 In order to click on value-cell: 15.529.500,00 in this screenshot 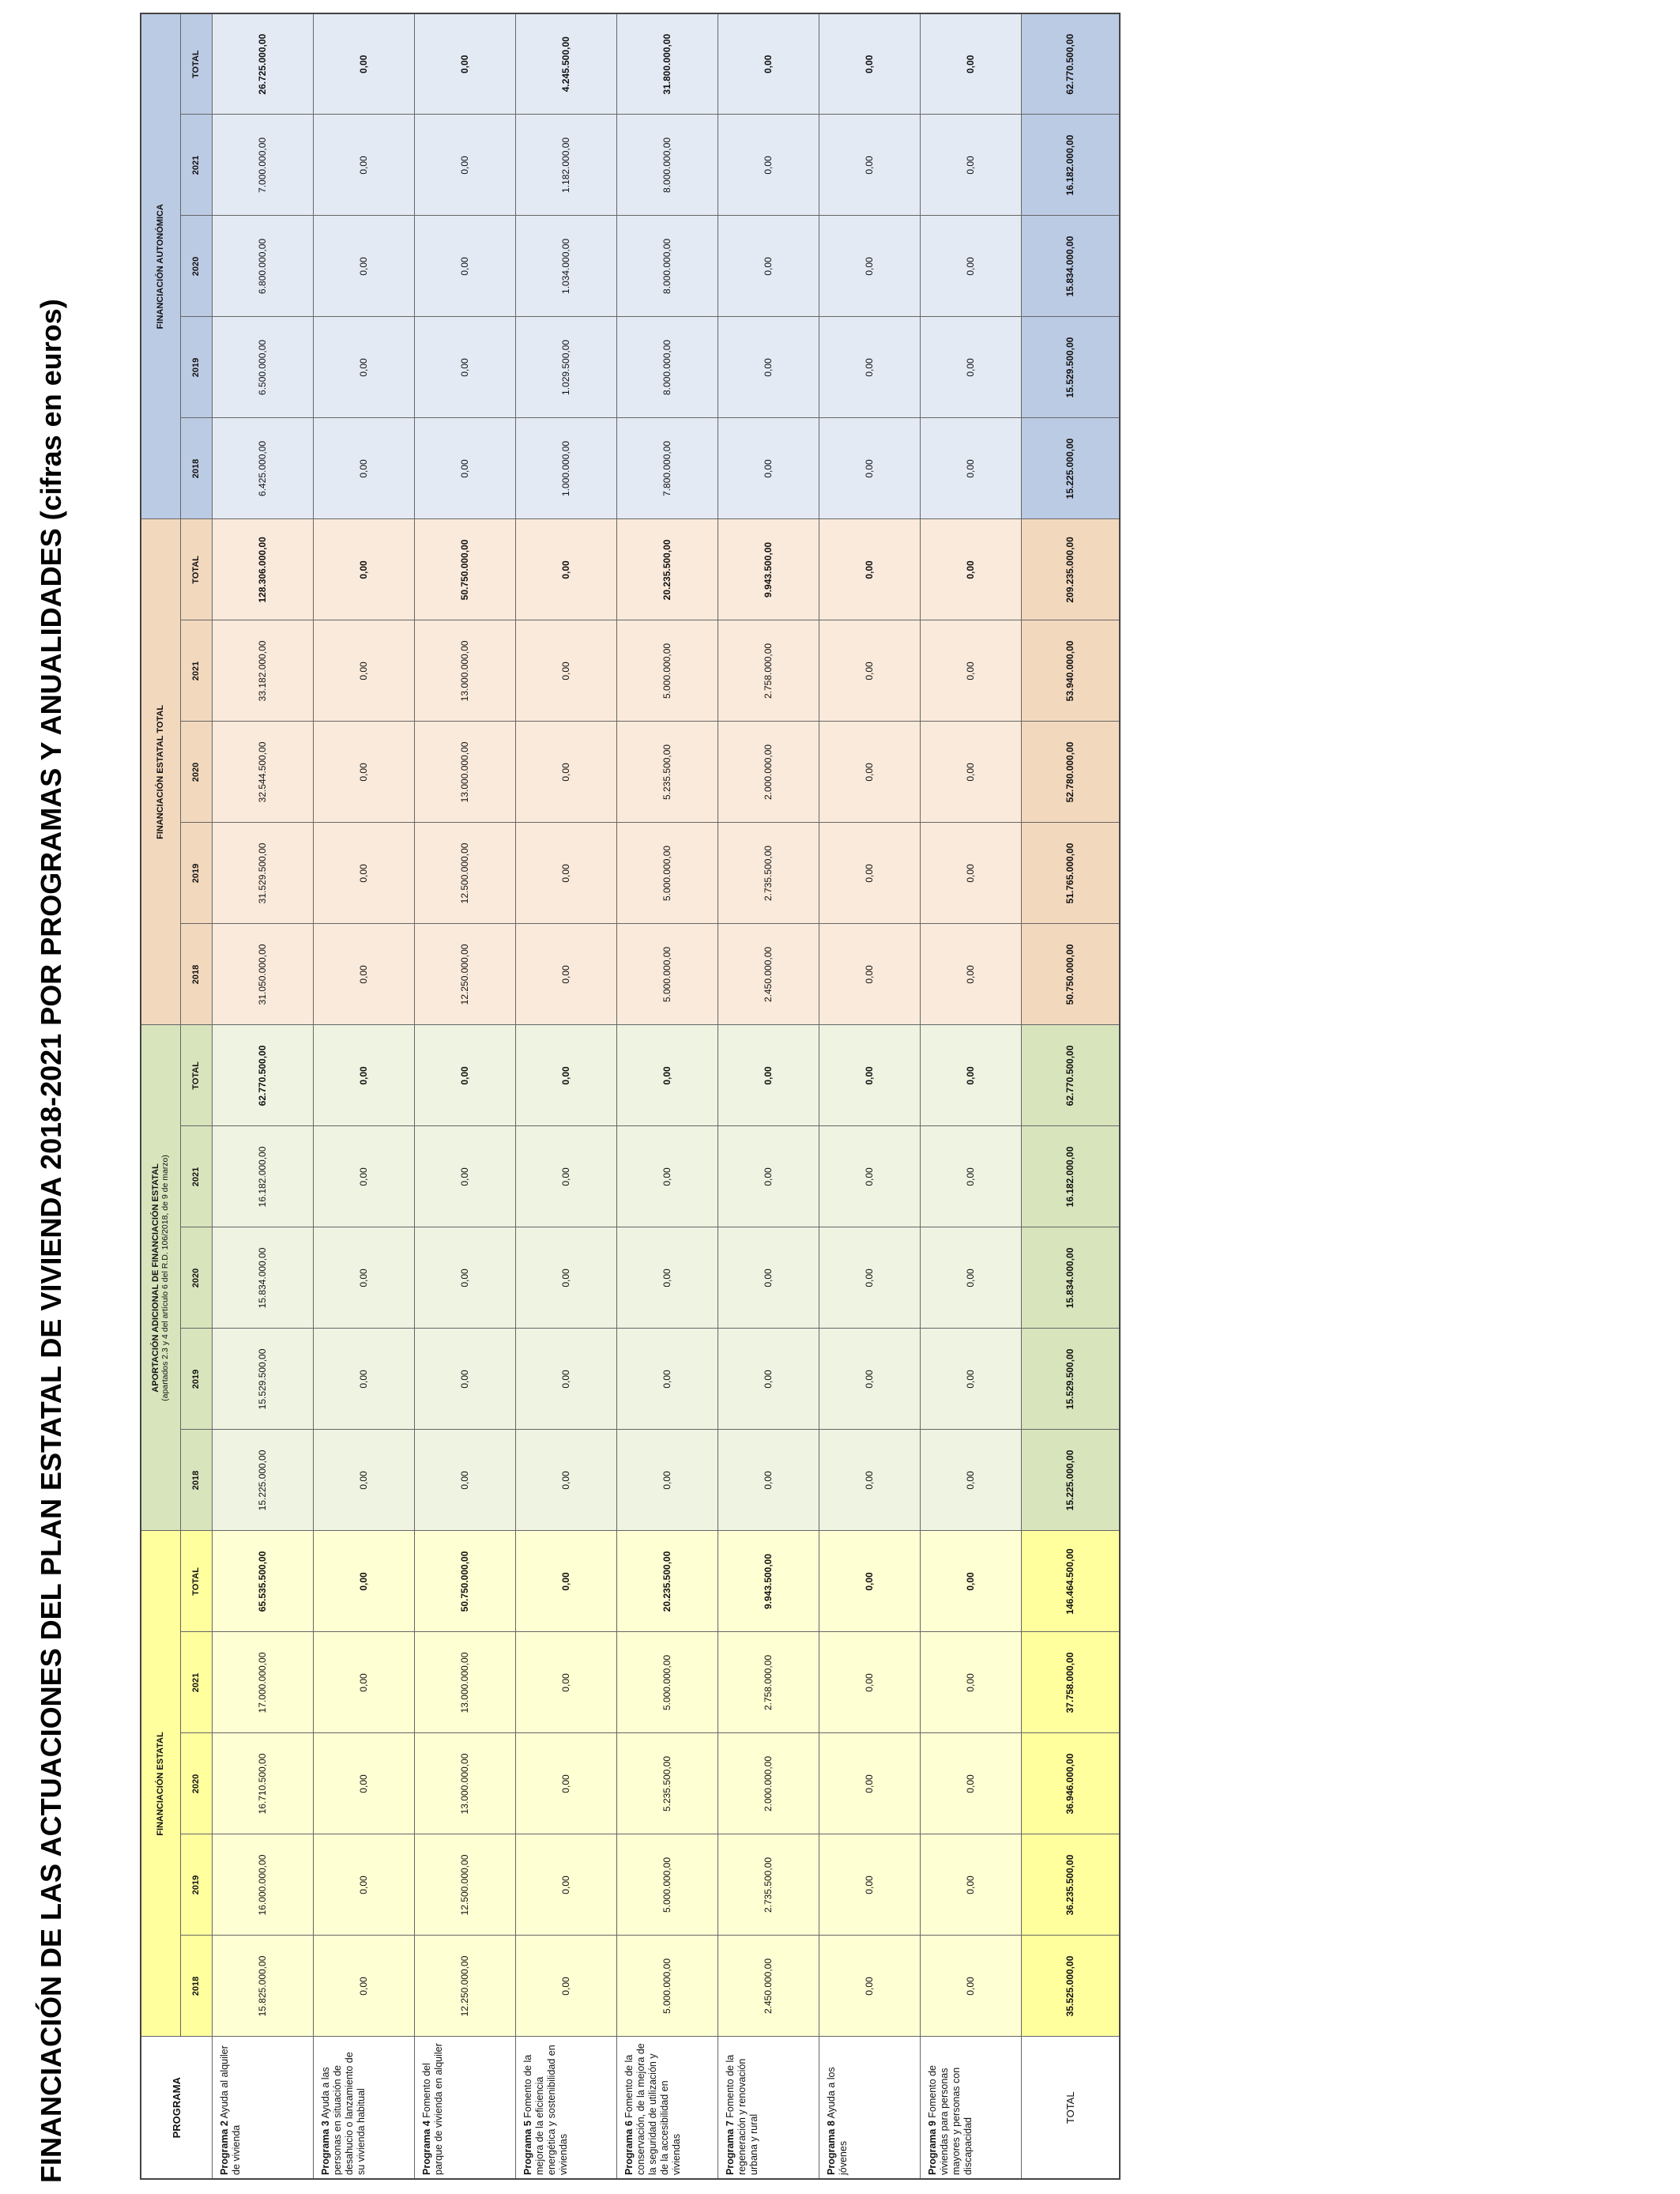, I will do `click(262, 1379)`.